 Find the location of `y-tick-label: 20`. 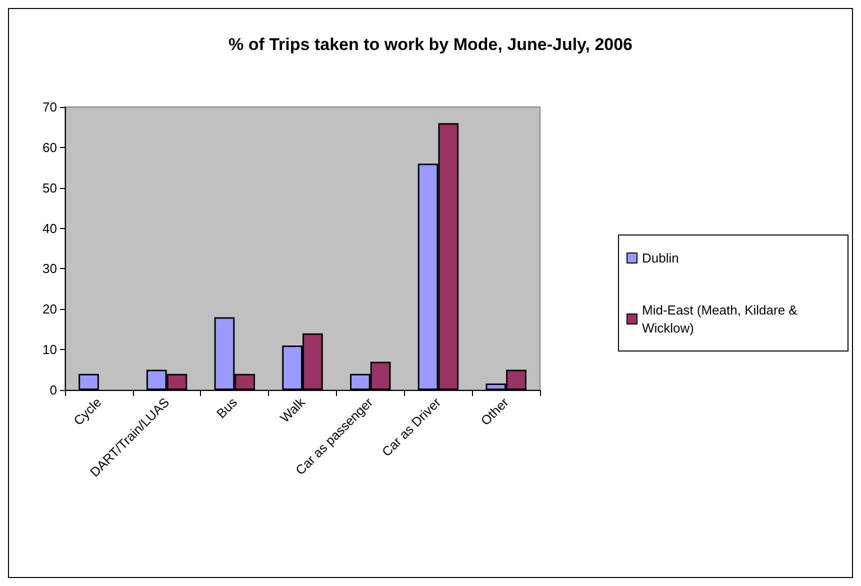

y-tick-label: 20 is located at coordinates (49, 309).